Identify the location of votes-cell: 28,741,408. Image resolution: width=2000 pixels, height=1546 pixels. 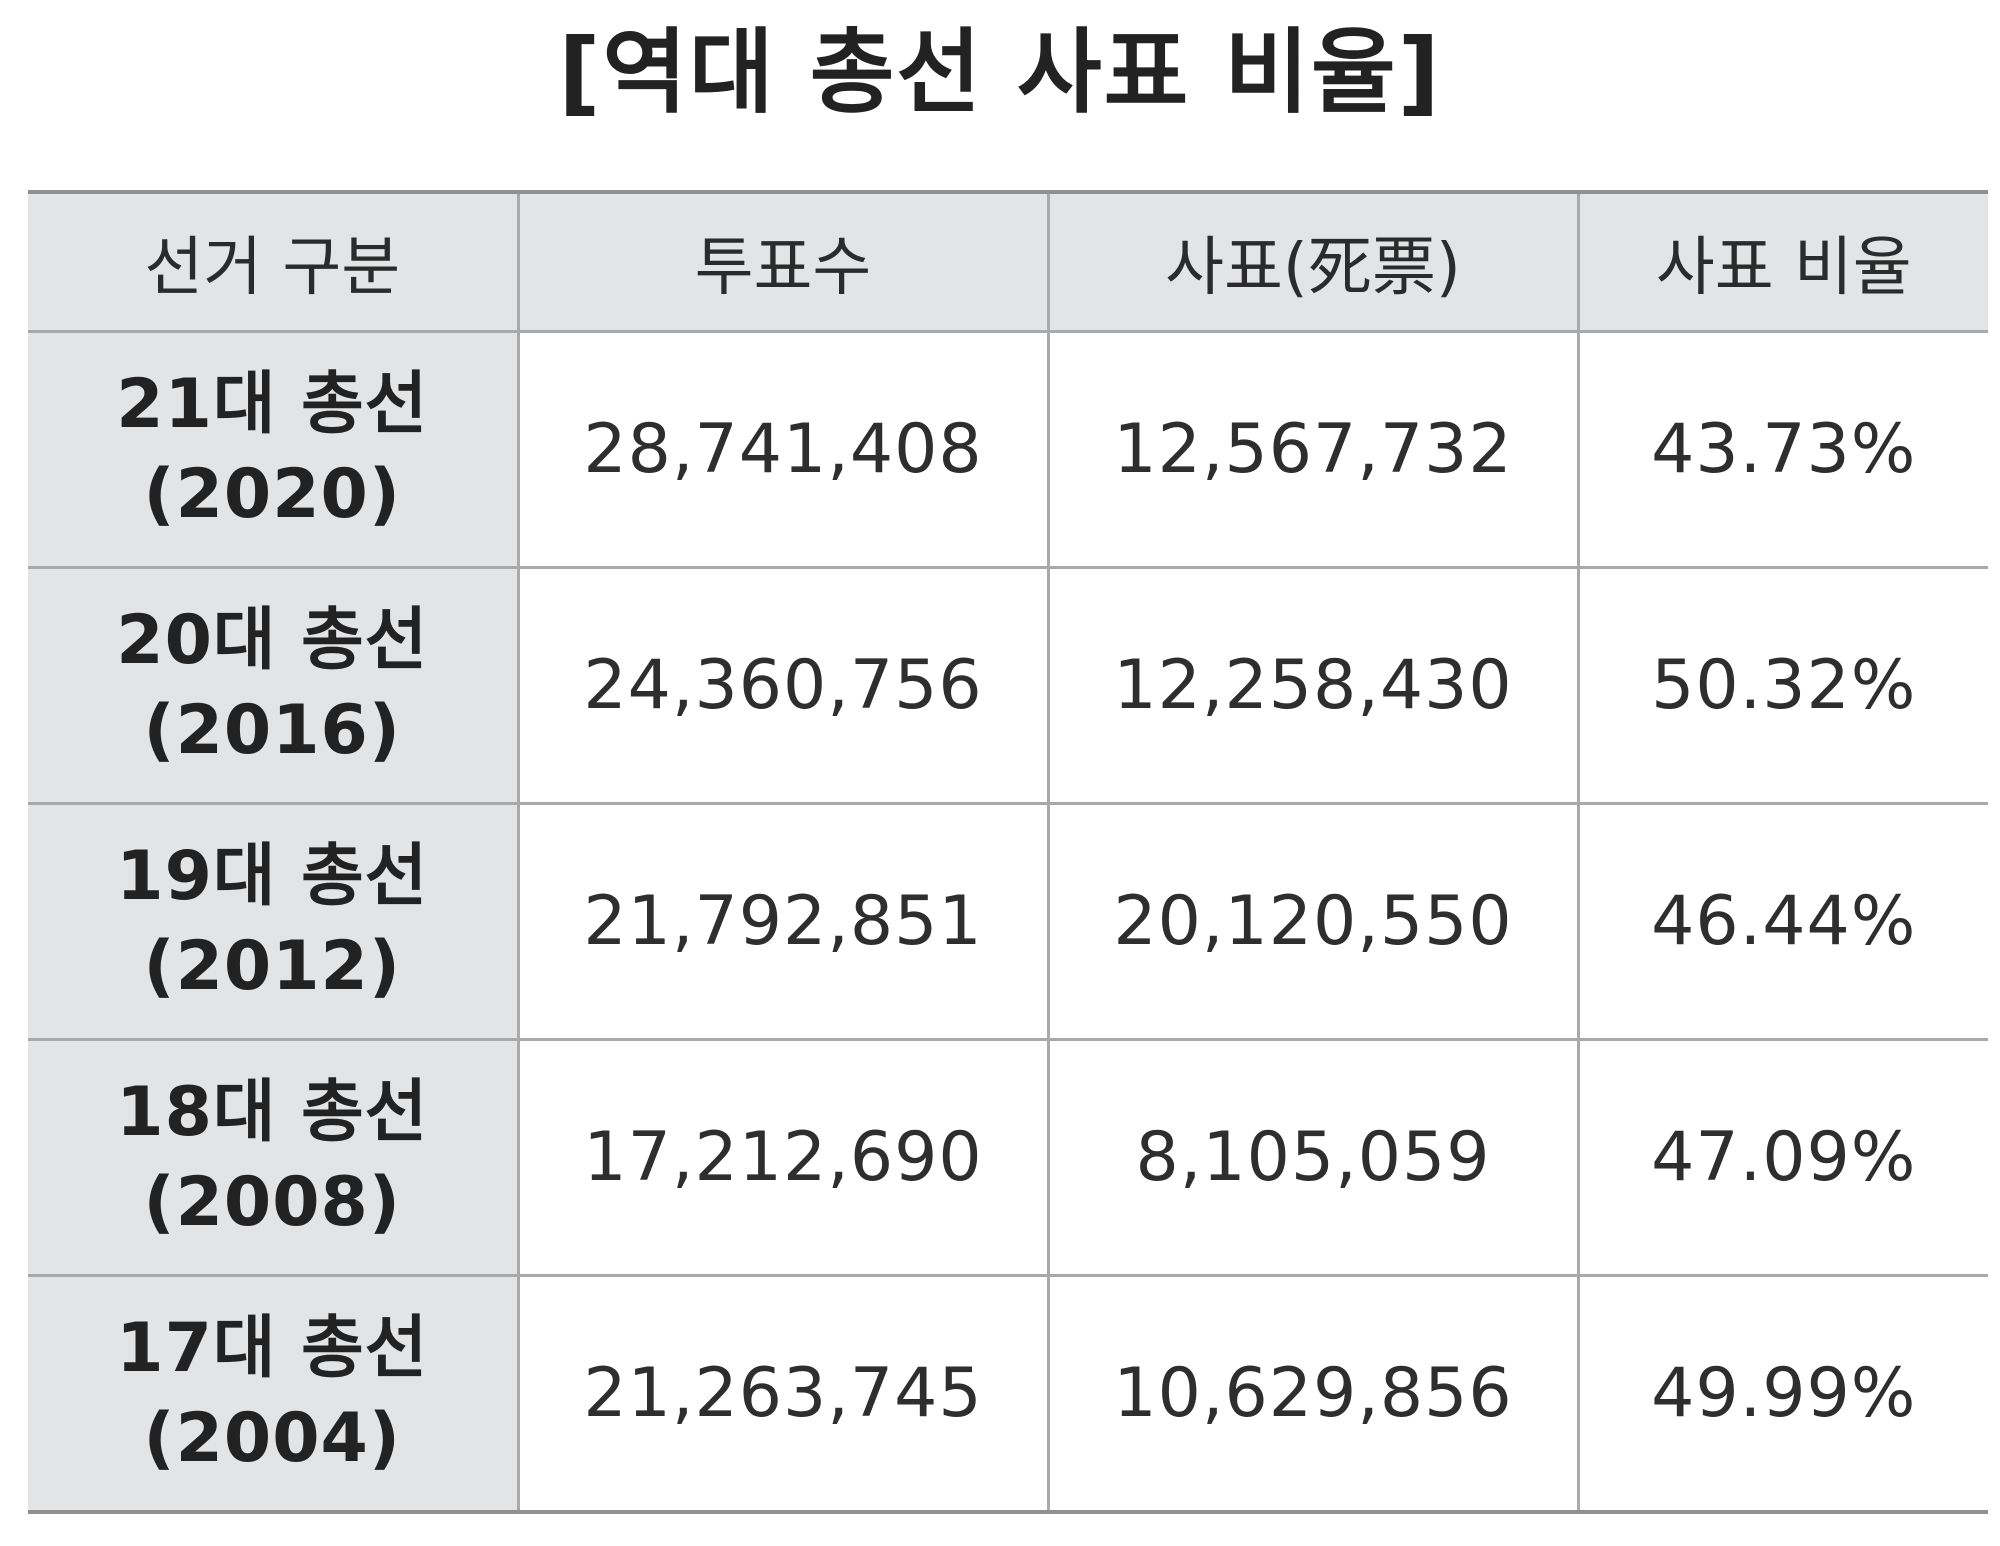
(783, 449).